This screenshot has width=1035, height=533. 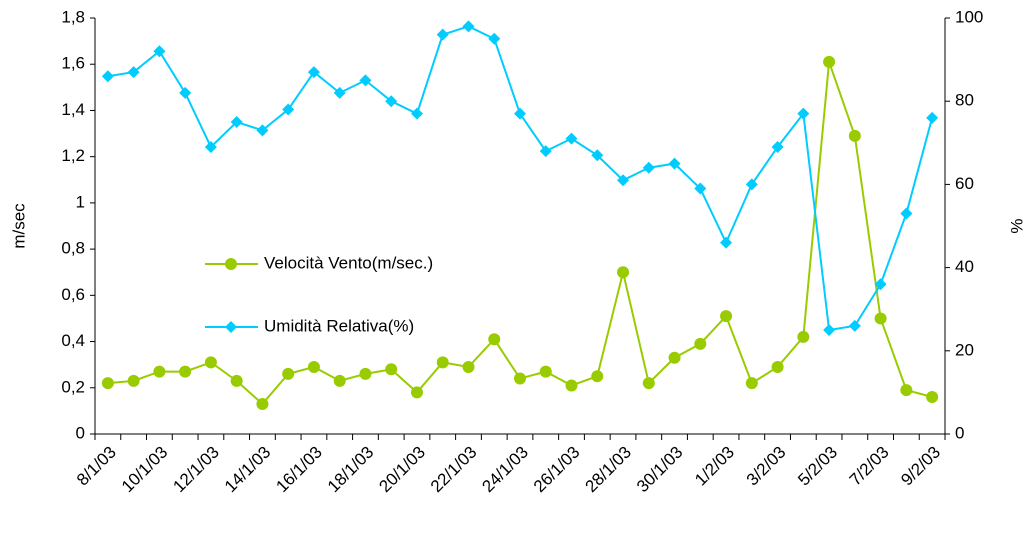 What do you see at coordinates (714, 466) in the screenshot?
I see `x-tick-label: 1/2/03` at bounding box center [714, 466].